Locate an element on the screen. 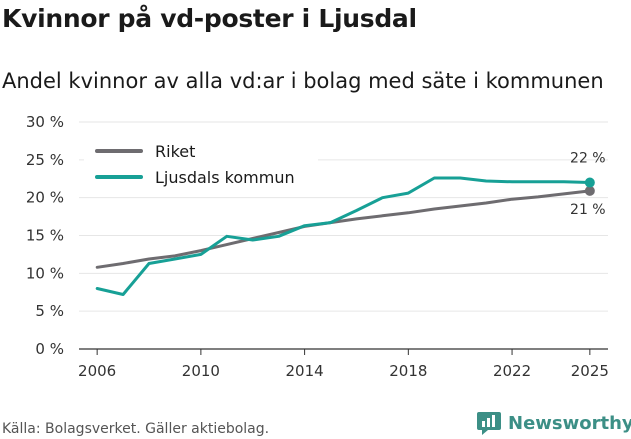 The height and width of the screenshot is (439, 631). source-note: Källa: Bolagsverket. Gäller aktiebolag. is located at coordinates (136, 429).